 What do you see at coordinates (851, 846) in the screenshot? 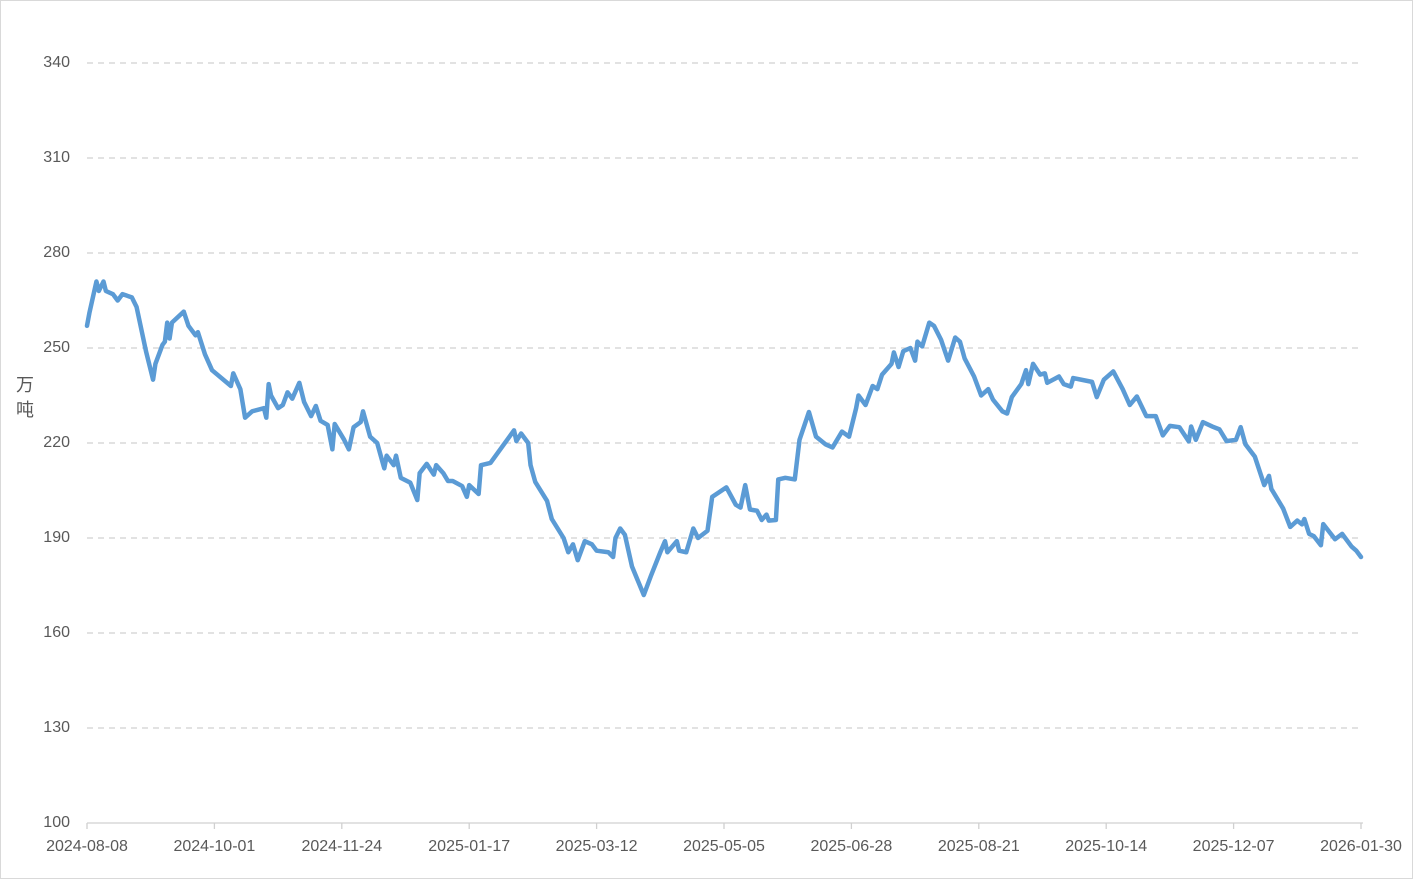
I see `x-tick-label: 2025-06-28` at bounding box center [851, 846].